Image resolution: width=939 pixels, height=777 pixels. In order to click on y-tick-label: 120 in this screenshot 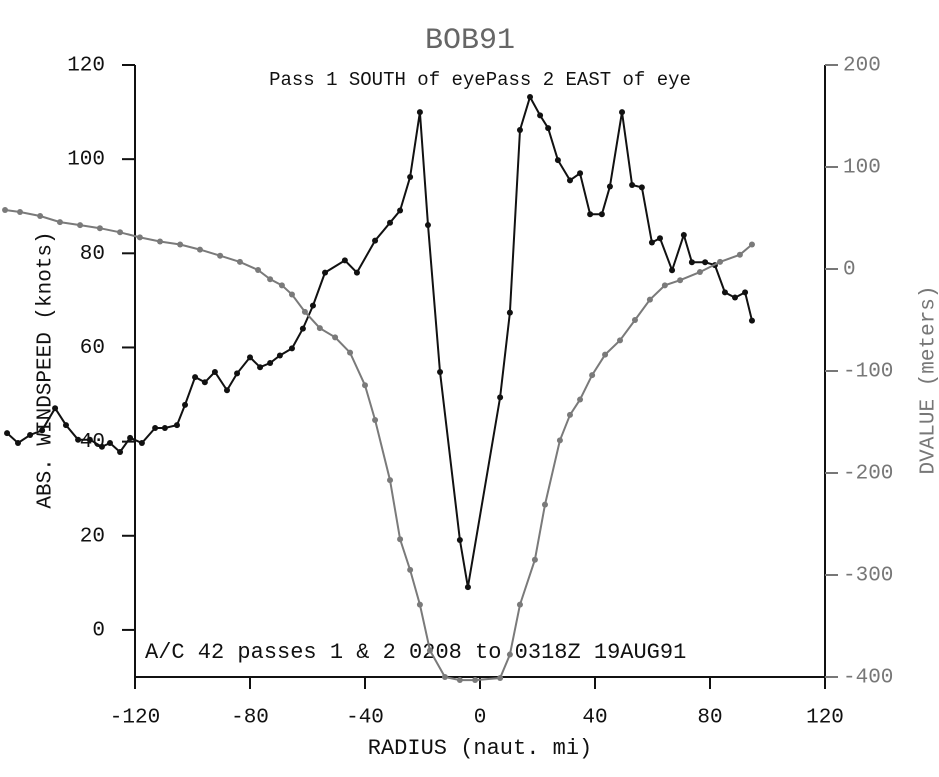, I will do `click(86, 66)`.